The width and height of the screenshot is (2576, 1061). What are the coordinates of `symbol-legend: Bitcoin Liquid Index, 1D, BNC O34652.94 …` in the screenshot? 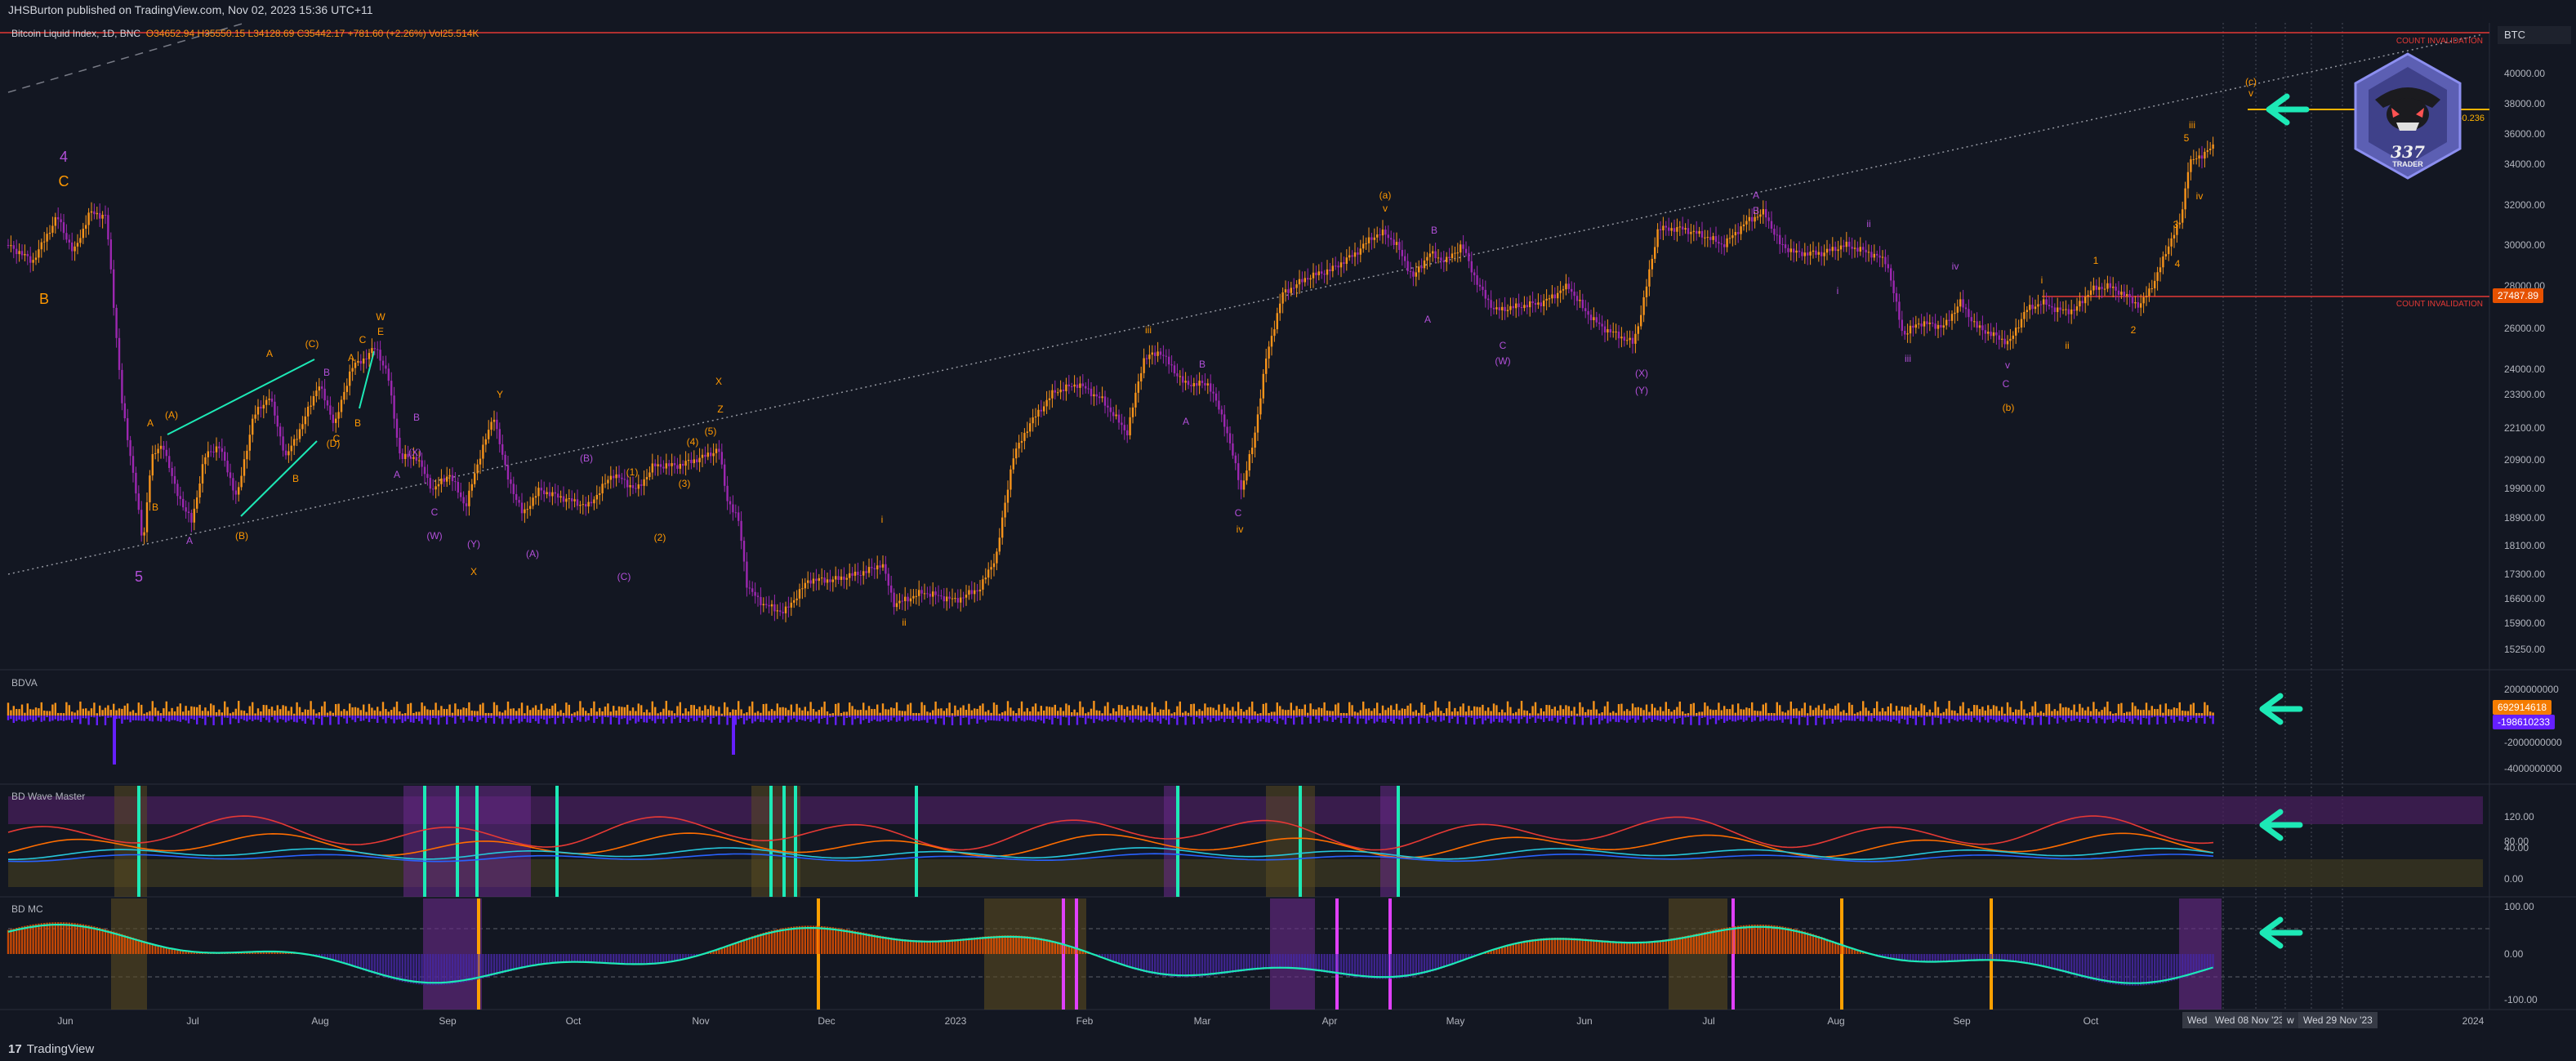 It's located at (245, 33).